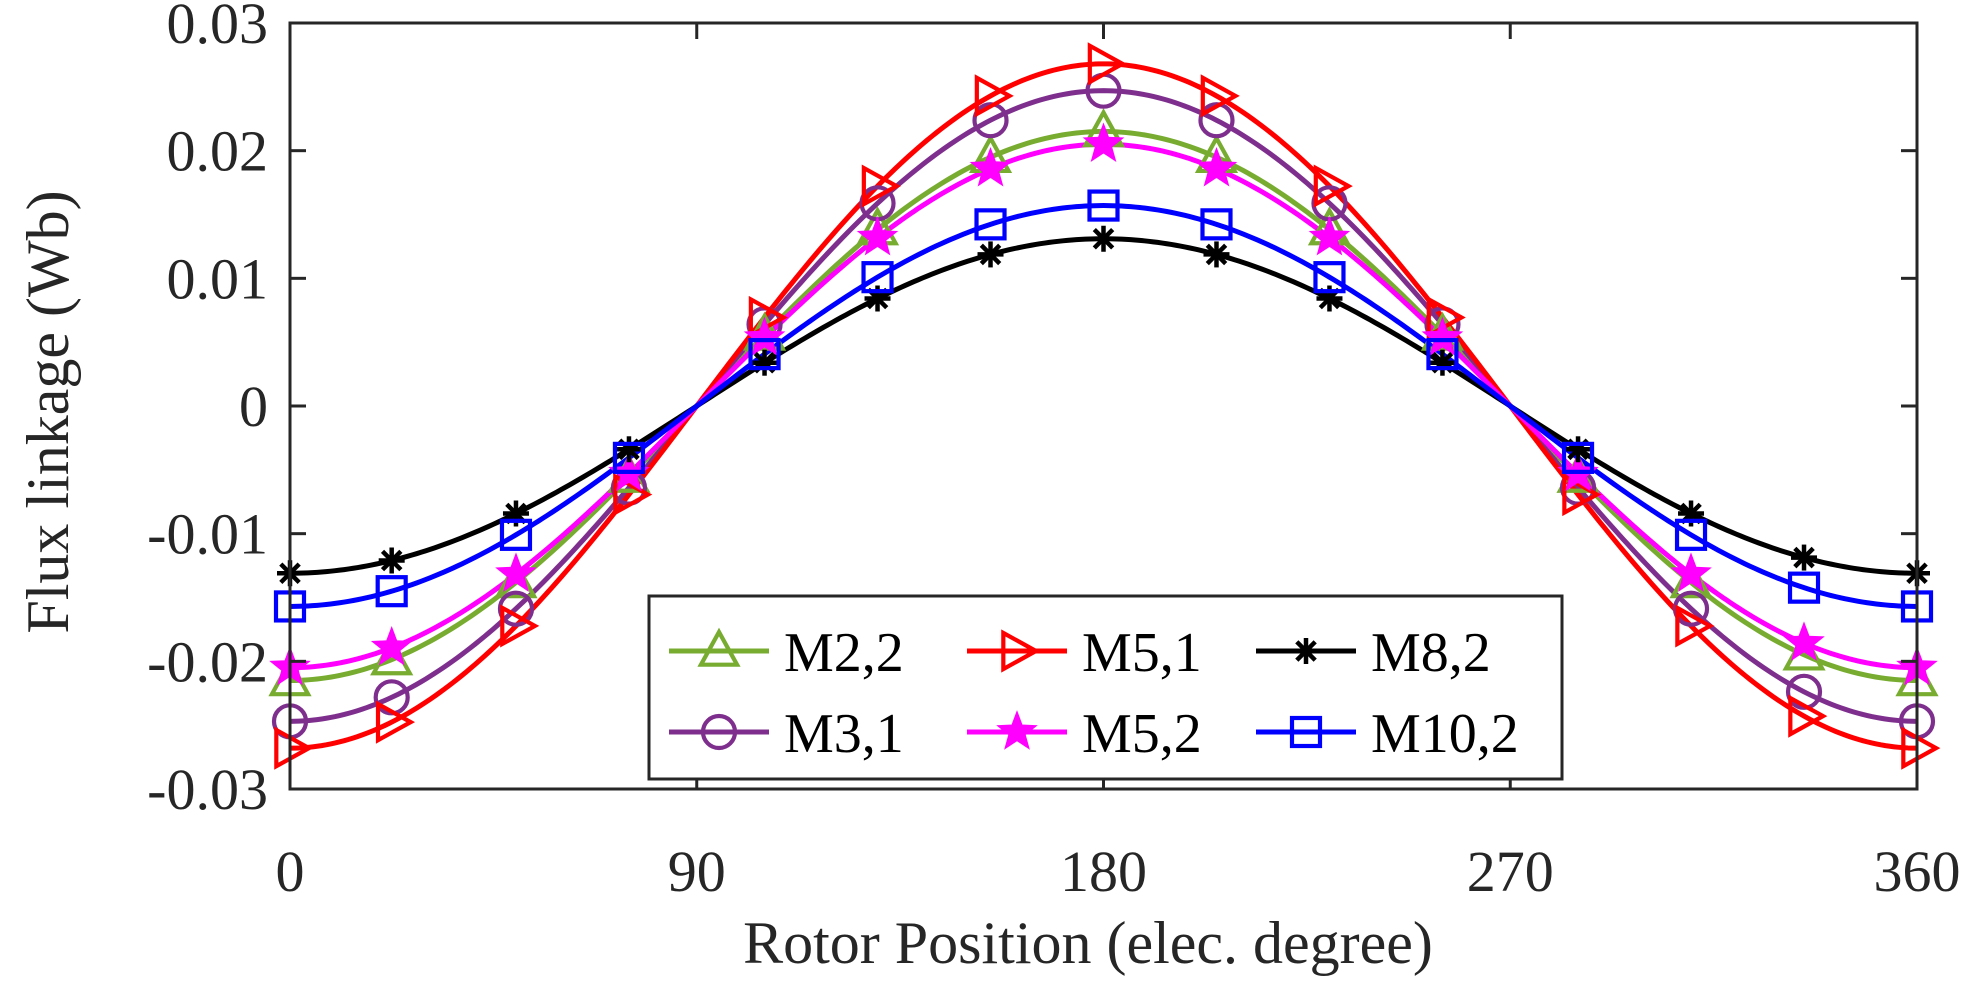 The width and height of the screenshot is (1986, 993). What do you see at coordinates (1142, 653) in the screenshot?
I see `legend-label-1: M5,1` at bounding box center [1142, 653].